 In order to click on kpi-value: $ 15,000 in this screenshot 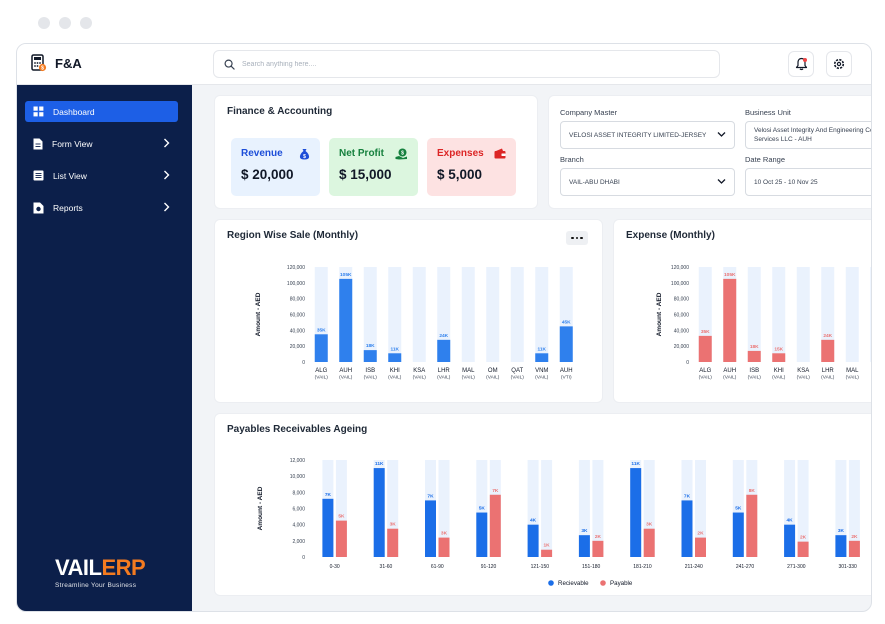, I will do `click(365, 174)`.